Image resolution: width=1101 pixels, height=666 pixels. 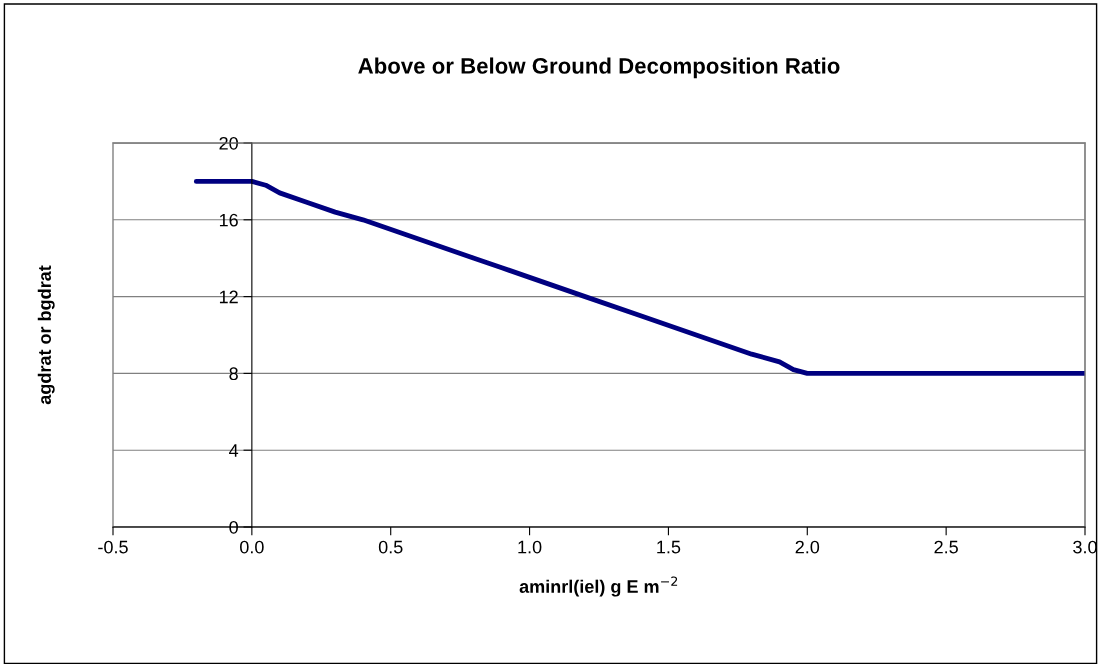 I want to click on x-tick-label: -0.5, so click(x=113, y=547).